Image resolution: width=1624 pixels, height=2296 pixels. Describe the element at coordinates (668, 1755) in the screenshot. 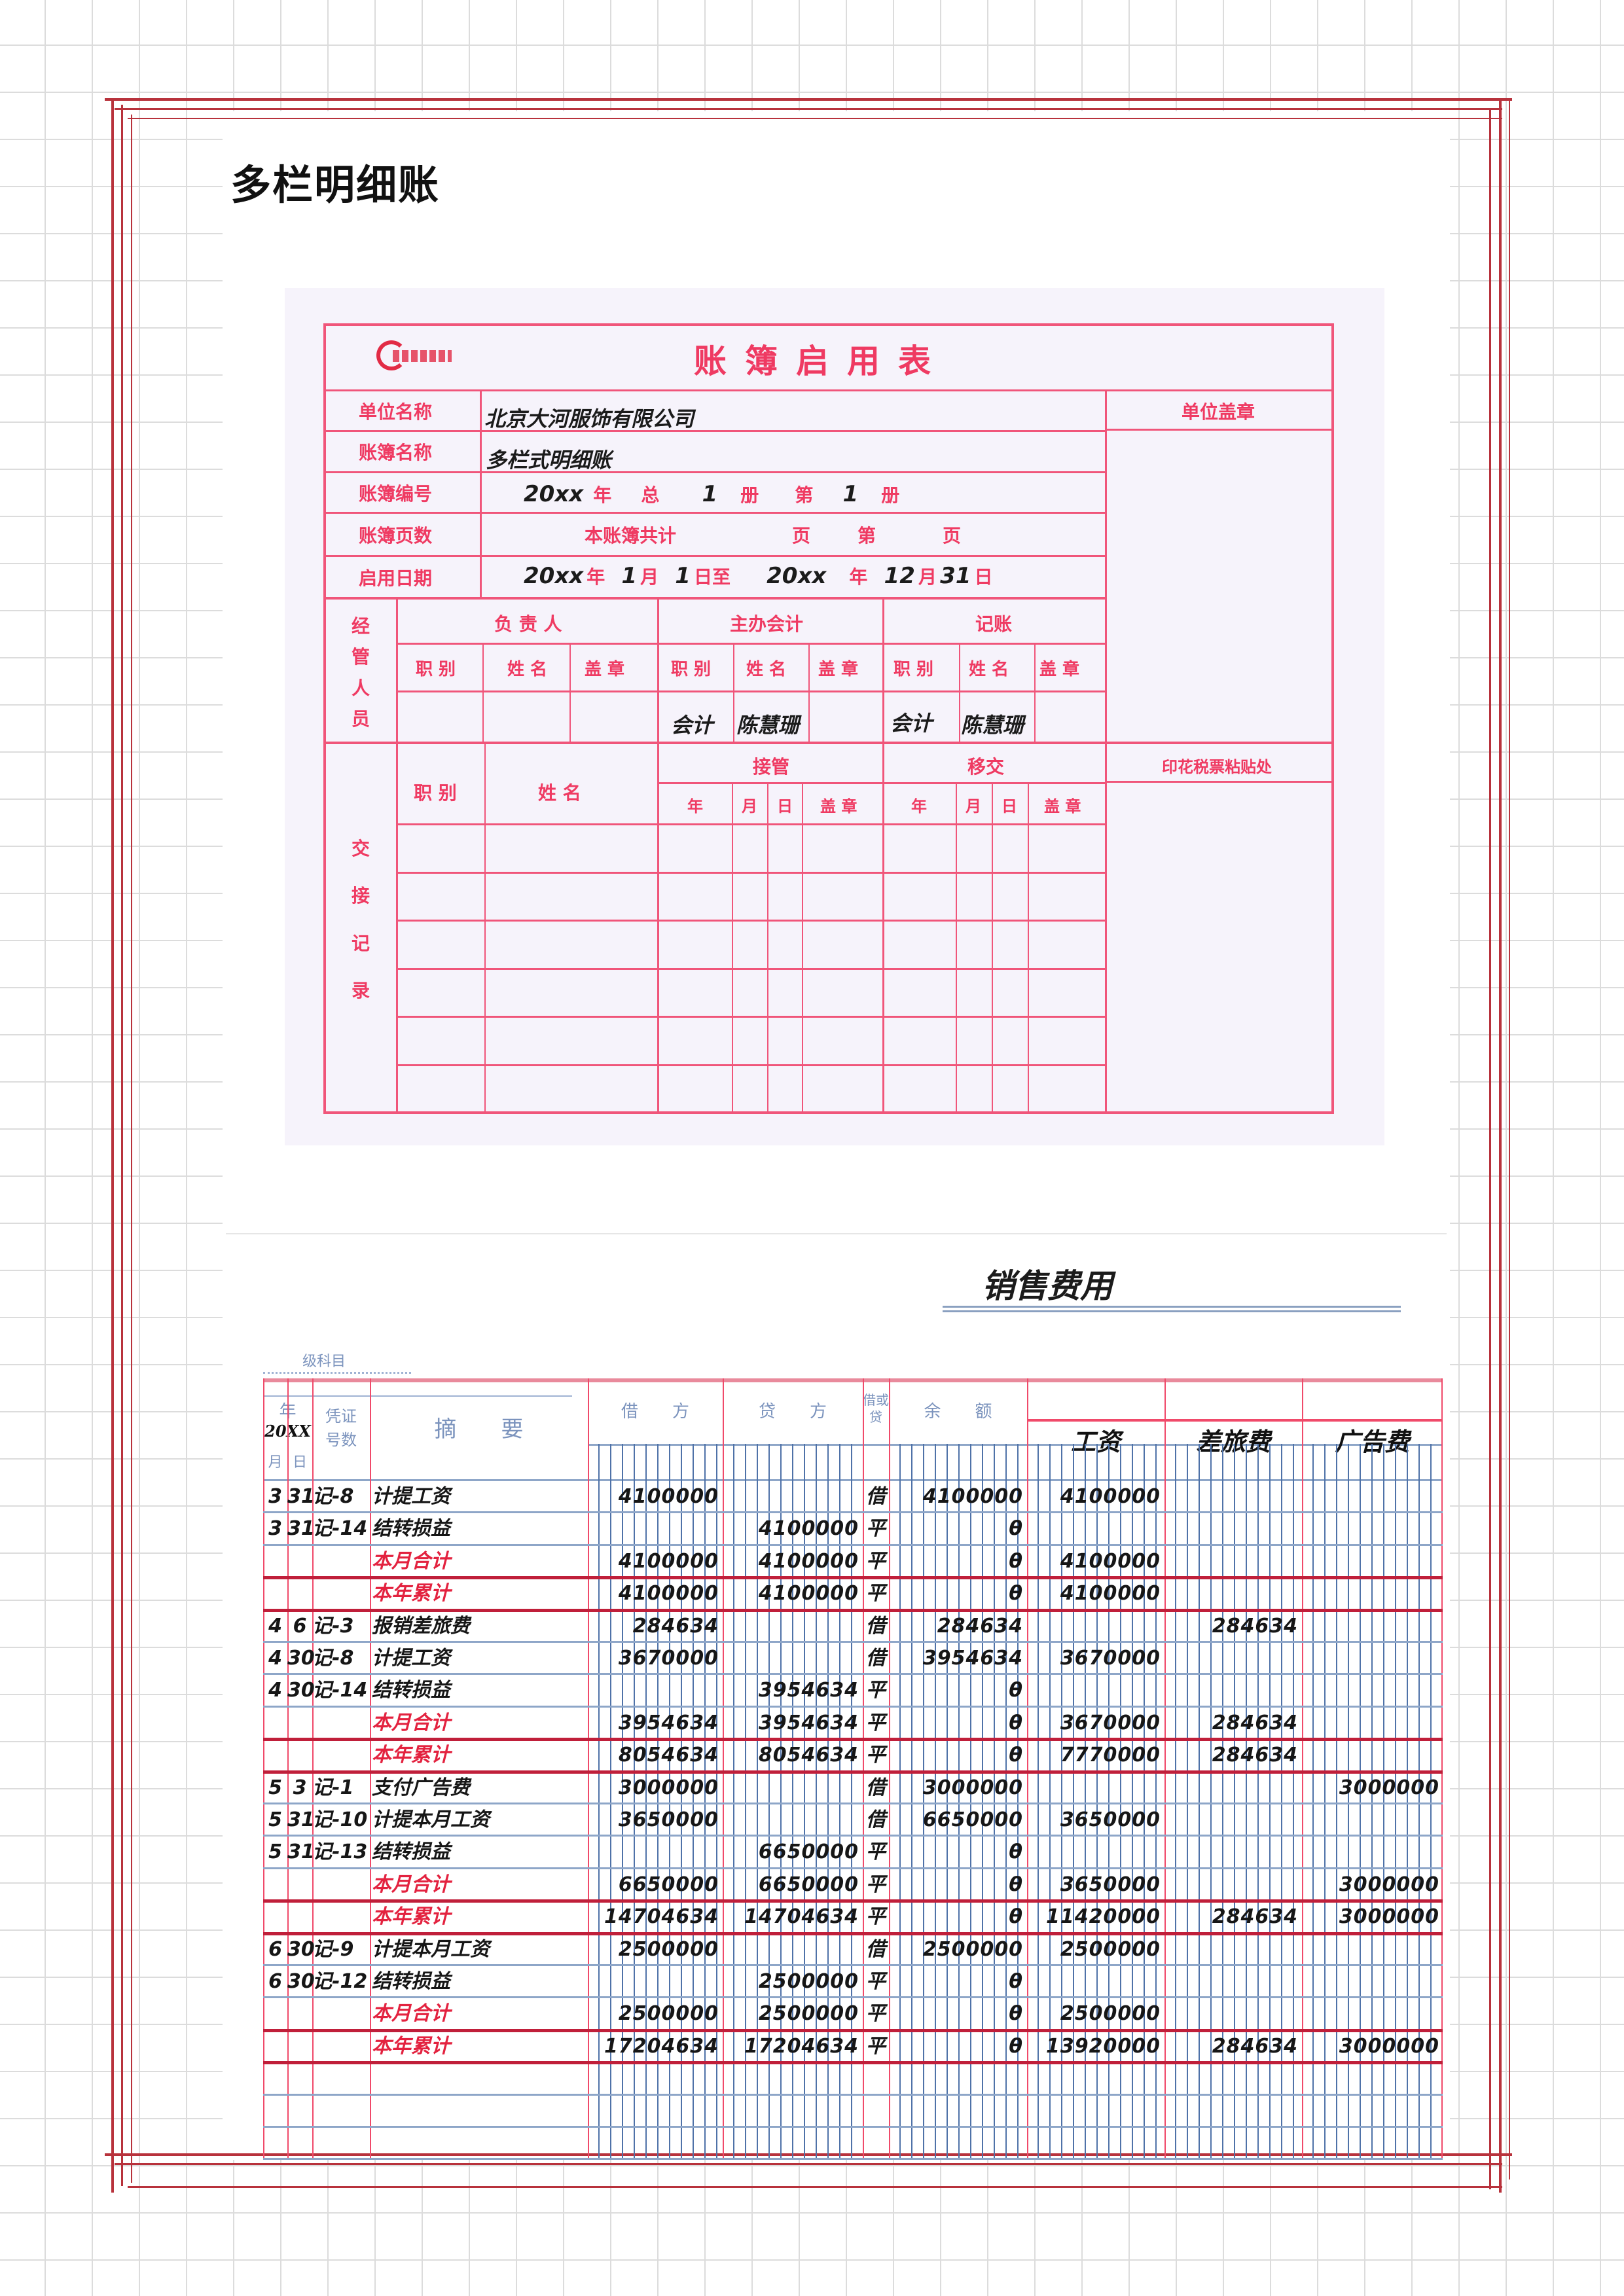

I see `ledger-cell-debit: 8054634` at that location.